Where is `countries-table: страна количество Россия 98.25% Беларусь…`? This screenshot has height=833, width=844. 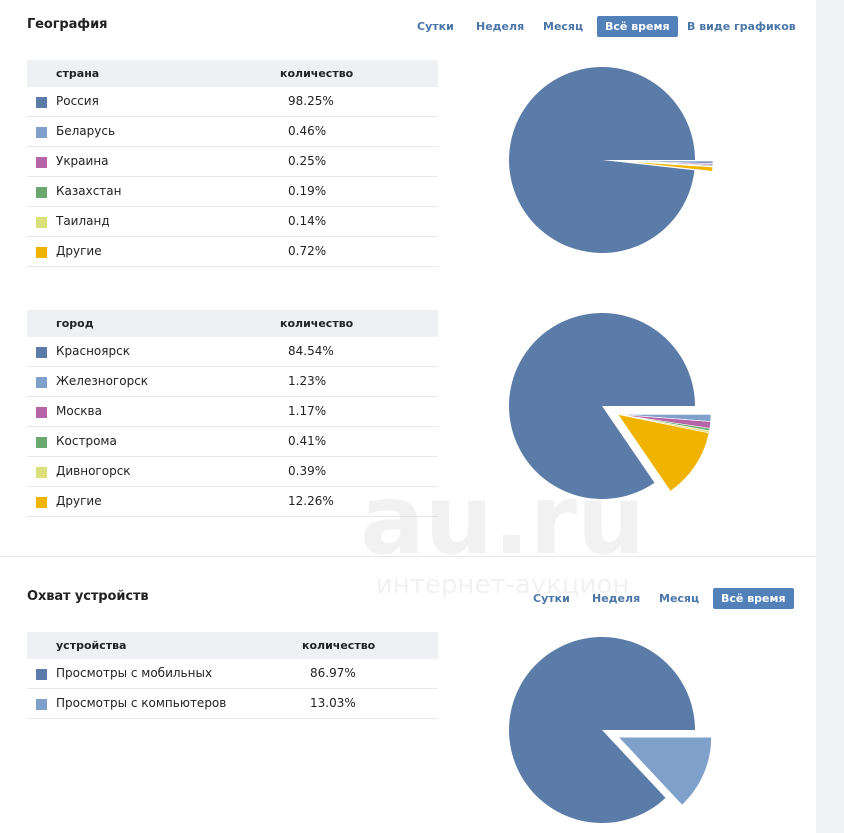 countries-table: страна количество Россия 98.25% Беларусь… is located at coordinates (232, 163).